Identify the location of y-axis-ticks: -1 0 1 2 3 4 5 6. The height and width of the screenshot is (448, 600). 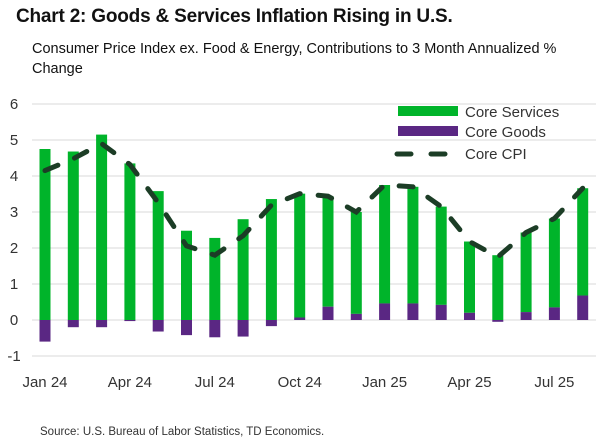
(13, 230).